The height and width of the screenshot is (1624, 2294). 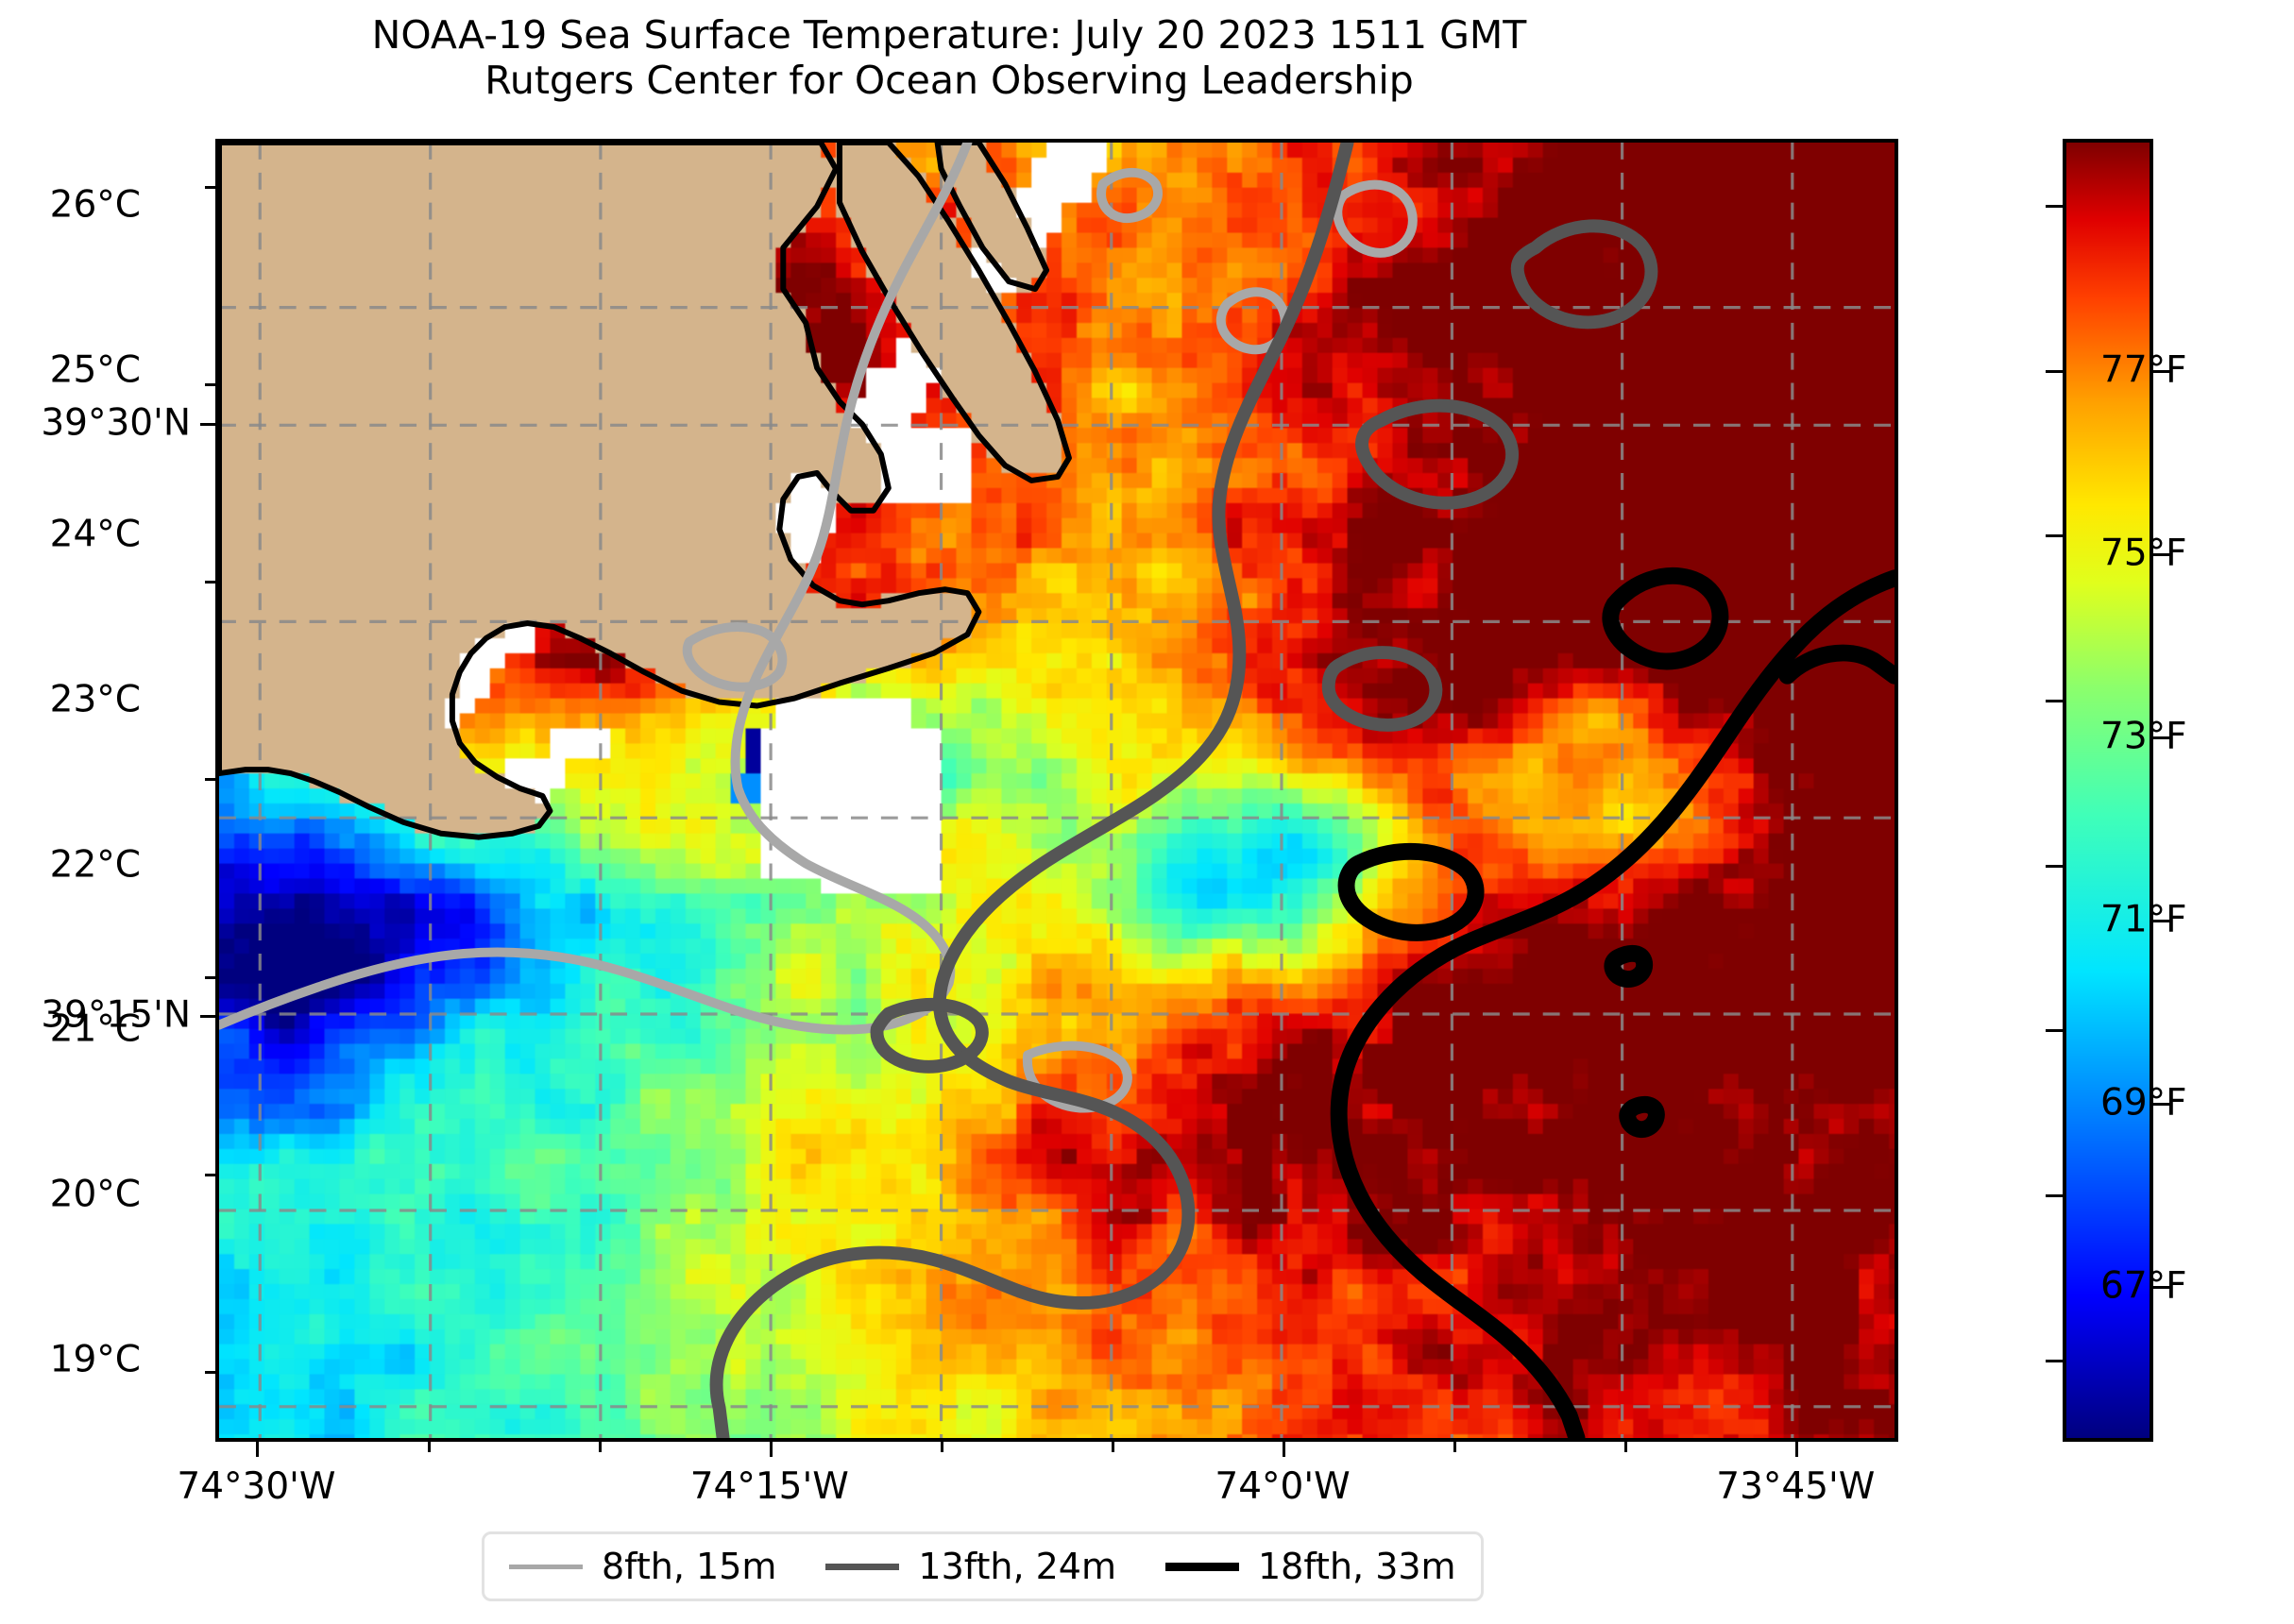 What do you see at coordinates (2143, 736) in the screenshot?
I see `colorbar-label-fahrenheit: 73°F` at bounding box center [2143, 736].